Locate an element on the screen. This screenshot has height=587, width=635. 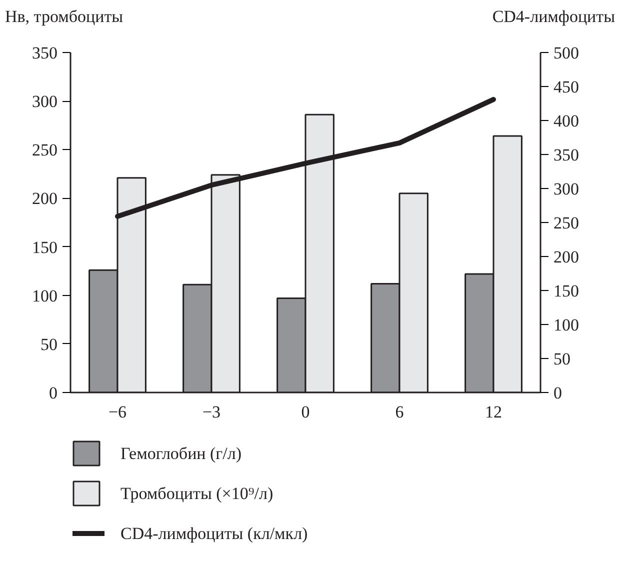
y2-axis-title: CD4-лимфоциты is located at coordinates (553, 17).